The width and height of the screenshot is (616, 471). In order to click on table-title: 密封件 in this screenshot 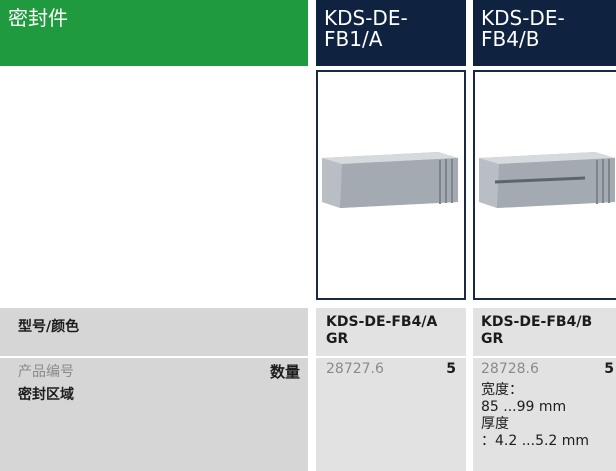, I will do `click(154, 33)`.